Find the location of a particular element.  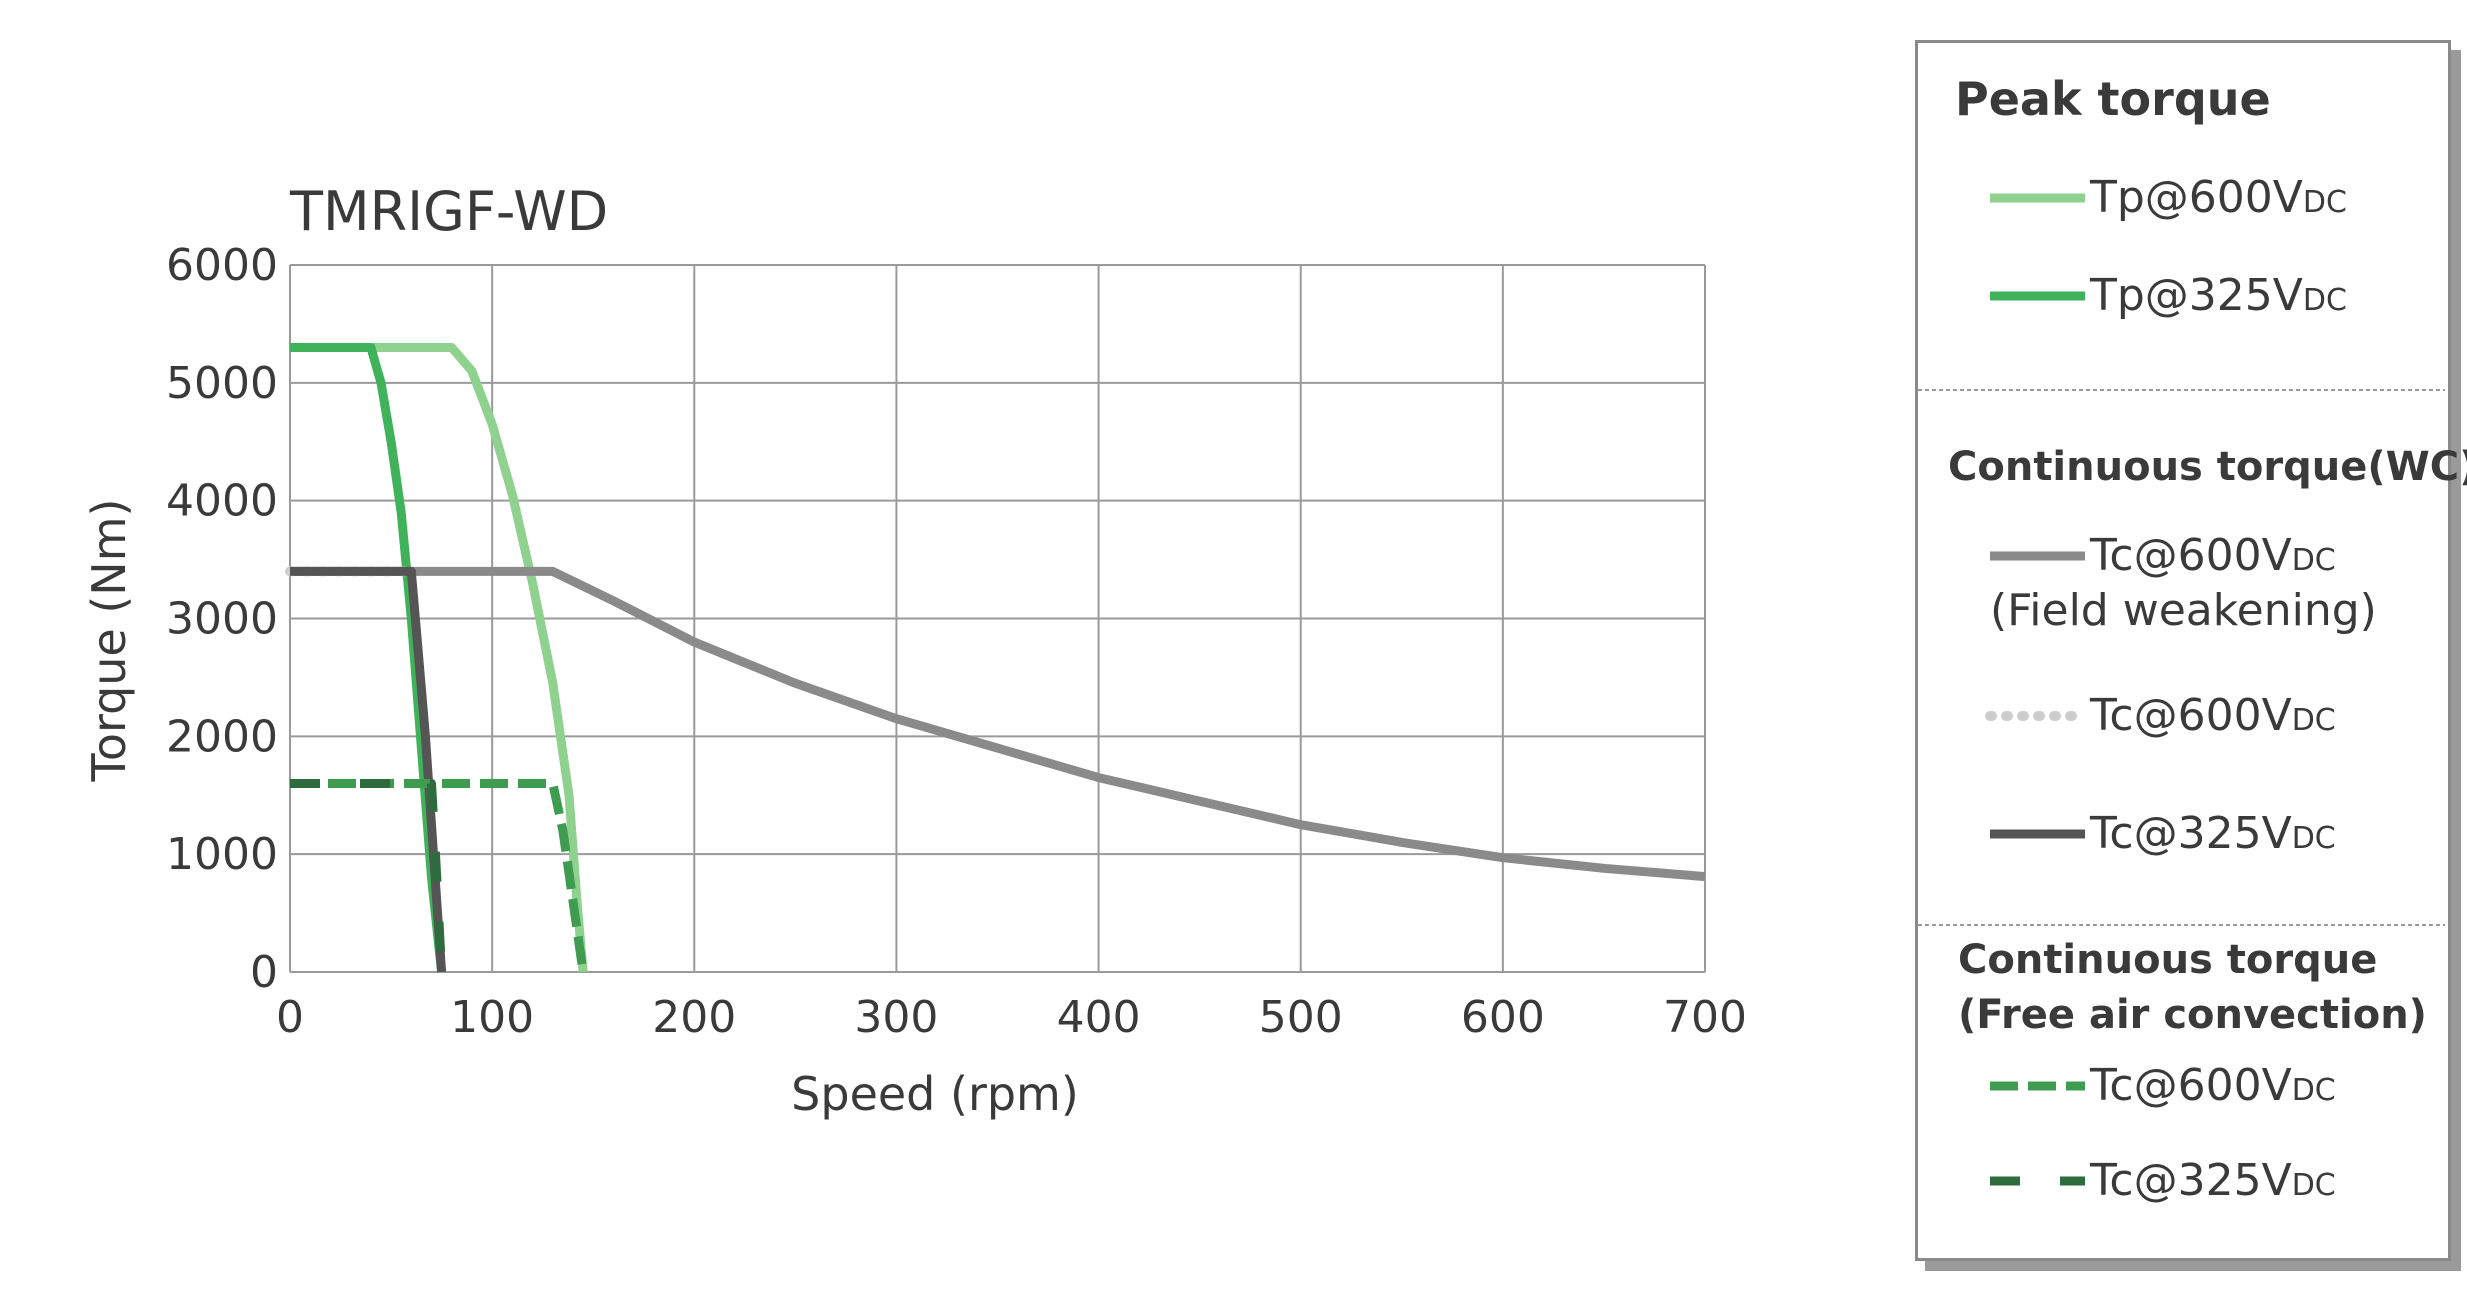

y-tick-label: 5000 is located at coordinates (222, 383).